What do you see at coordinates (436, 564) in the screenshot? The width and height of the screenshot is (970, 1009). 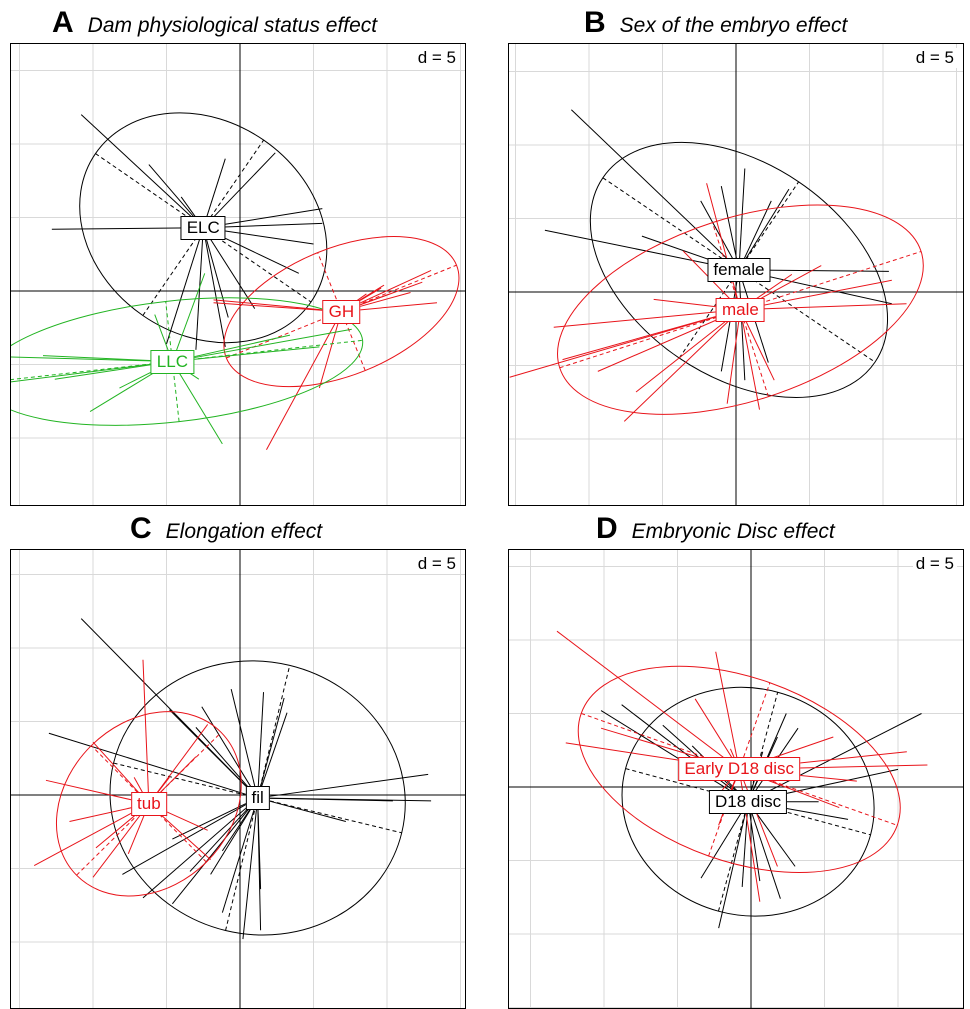 I see `panel-c-scale-label: d = 5` at bounding box center [436, 564].